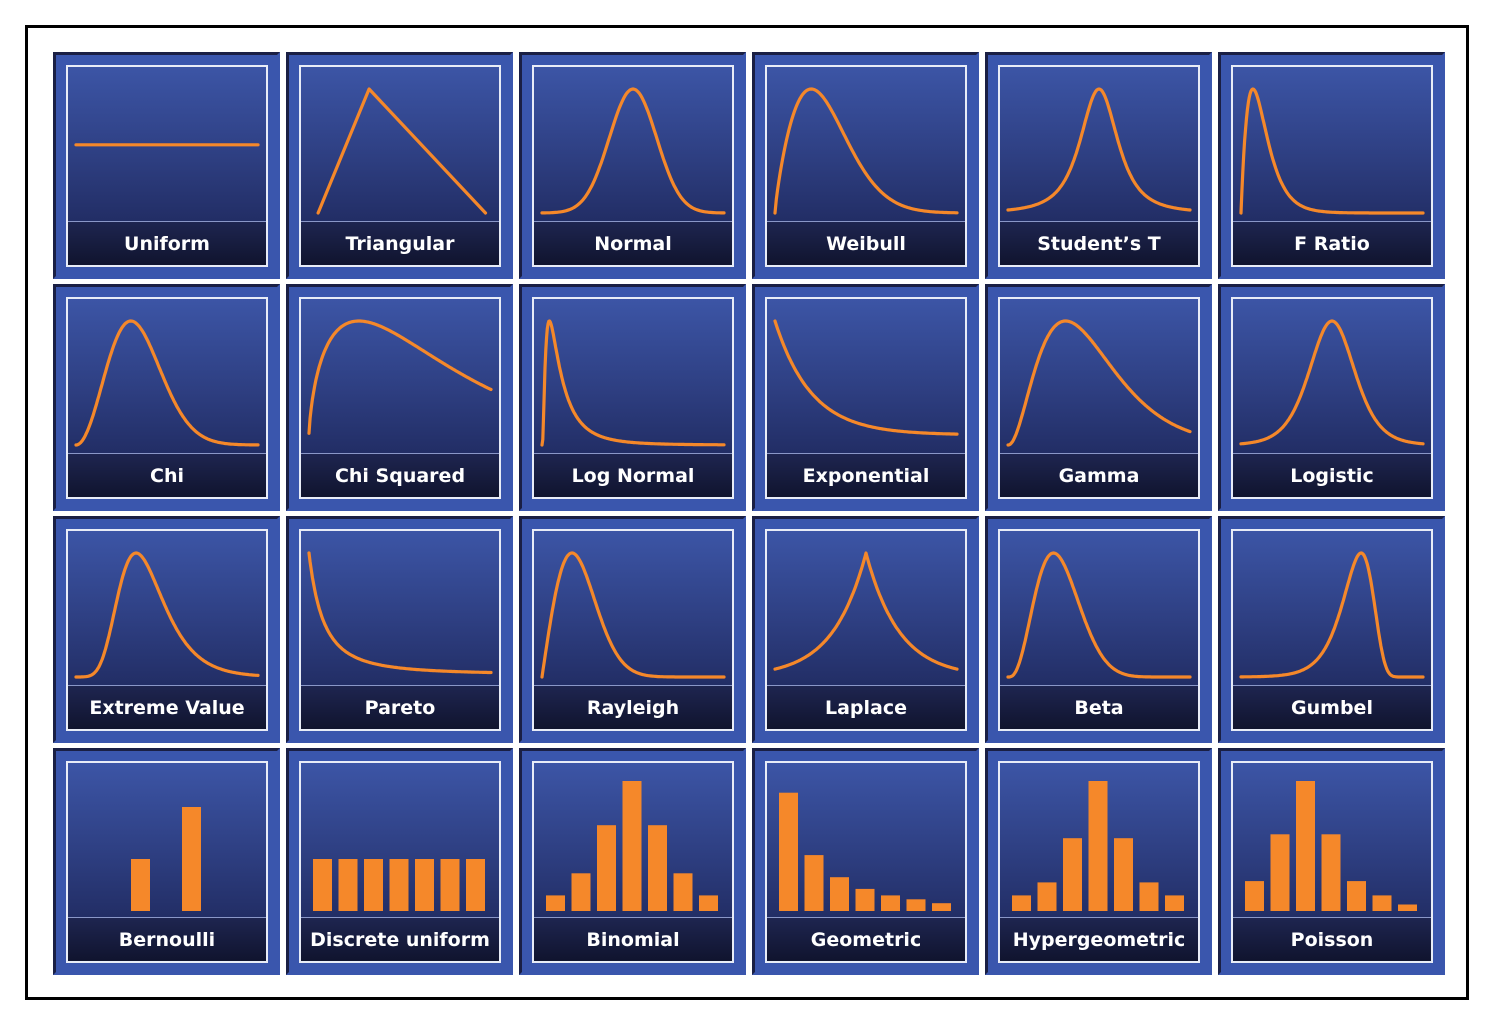  I want to click on tile-label: Uniform, so click(167, 243).